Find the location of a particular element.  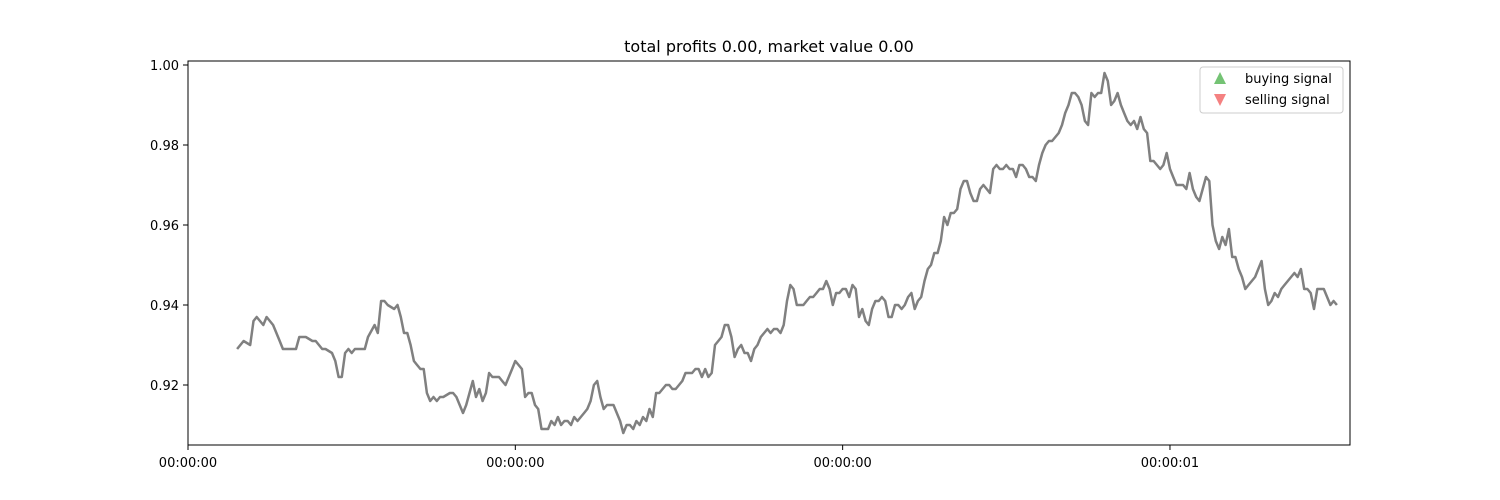

x-axis: 00:00:00 00:00:00 00:00:00 00:00:01 is located at coordinates (679, 458).